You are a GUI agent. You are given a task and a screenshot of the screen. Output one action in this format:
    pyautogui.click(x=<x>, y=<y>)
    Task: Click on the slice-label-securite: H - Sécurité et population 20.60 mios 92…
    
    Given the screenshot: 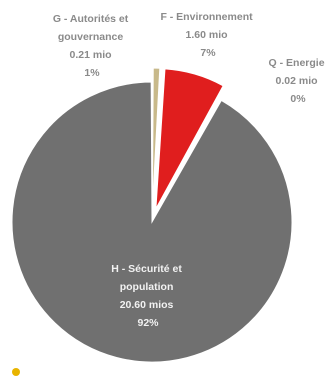 What is the action you would take?
    pyautogui.click(x=148, y=296)
    